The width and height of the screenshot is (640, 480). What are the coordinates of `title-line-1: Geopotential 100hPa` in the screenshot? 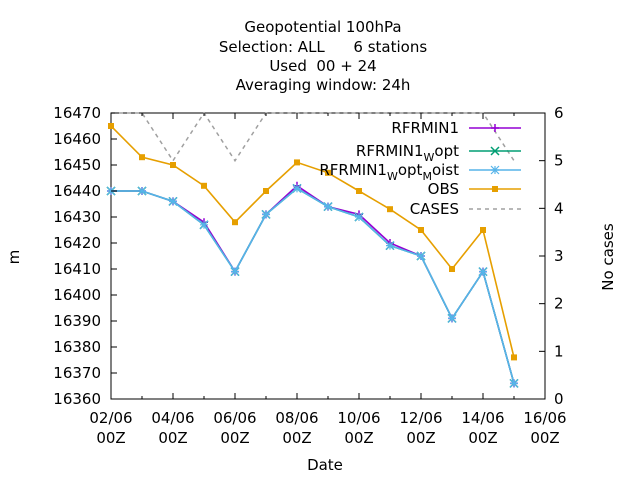 It's located at (322, 27).